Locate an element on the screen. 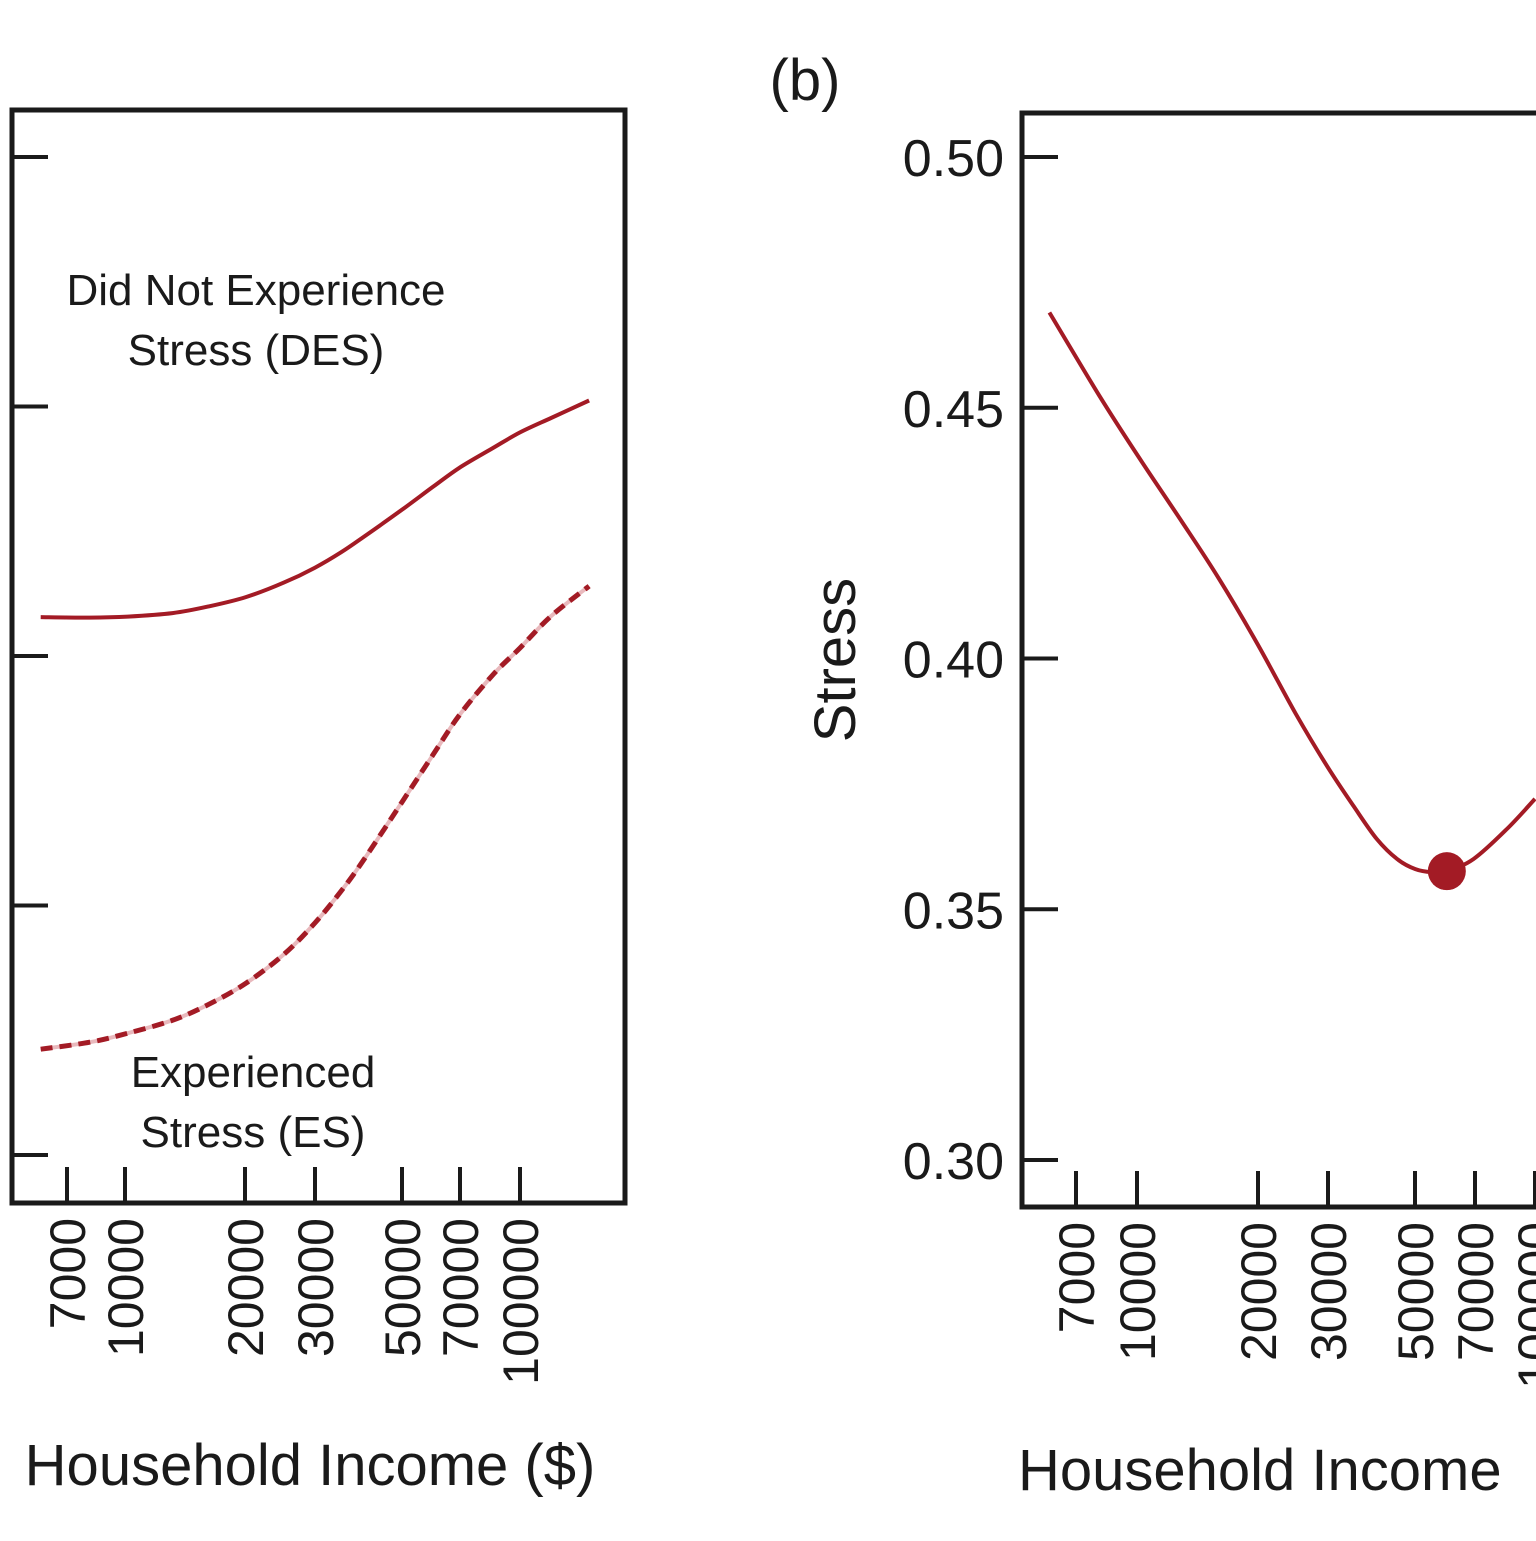  series-line-es-dashed is located at coordinates (315, 818).